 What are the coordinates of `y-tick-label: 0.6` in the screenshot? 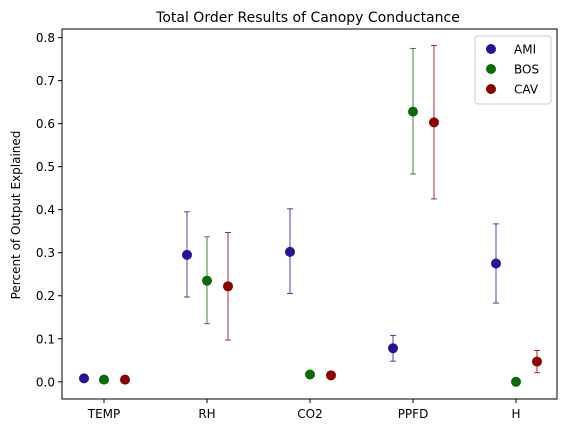 It's located at (45, 124).